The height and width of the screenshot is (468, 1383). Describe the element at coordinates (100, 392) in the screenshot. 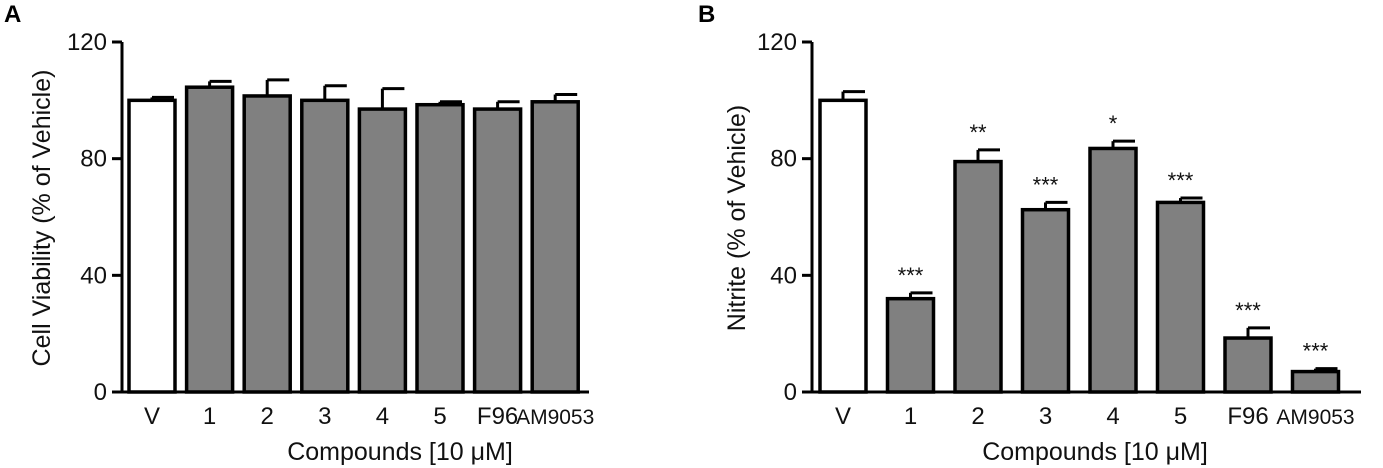

I see `panel-a-y-tick-label: 0` at that location.